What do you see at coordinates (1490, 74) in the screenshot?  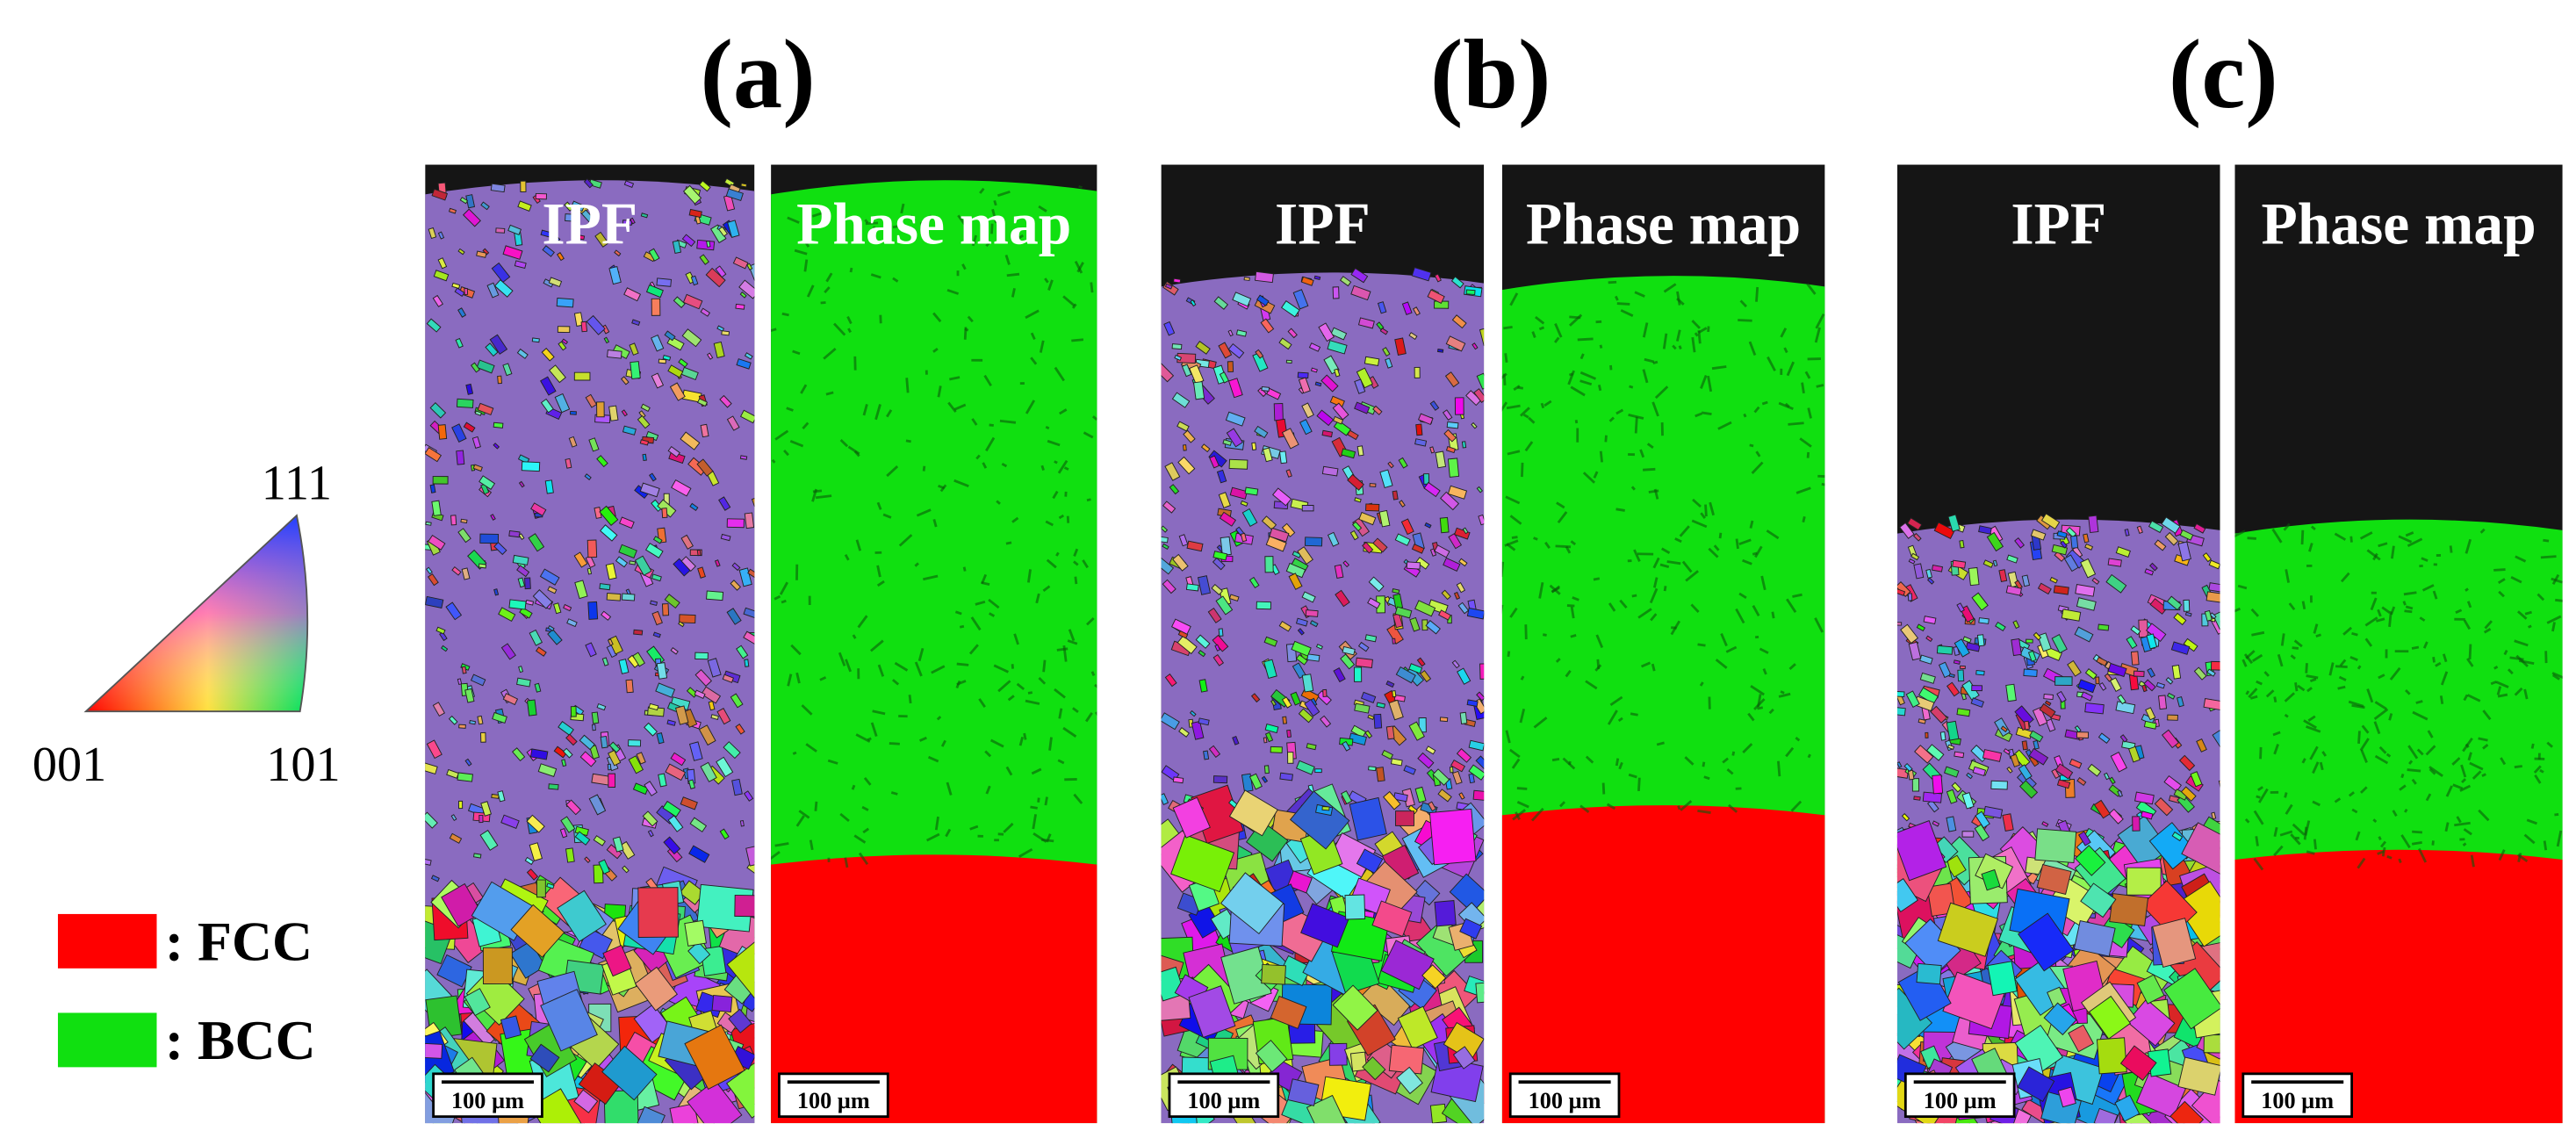 I see `panel-label: (b)` at bounding box center [1490, 74].